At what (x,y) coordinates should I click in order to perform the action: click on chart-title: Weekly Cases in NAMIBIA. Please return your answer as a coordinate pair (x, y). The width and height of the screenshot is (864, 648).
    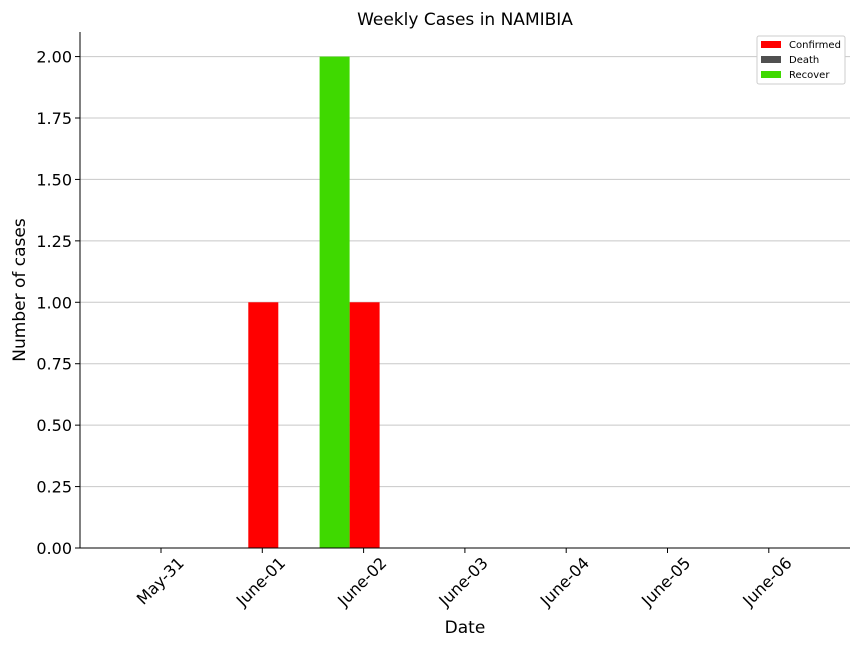
    Looking at the image, I should click on (465, 20).